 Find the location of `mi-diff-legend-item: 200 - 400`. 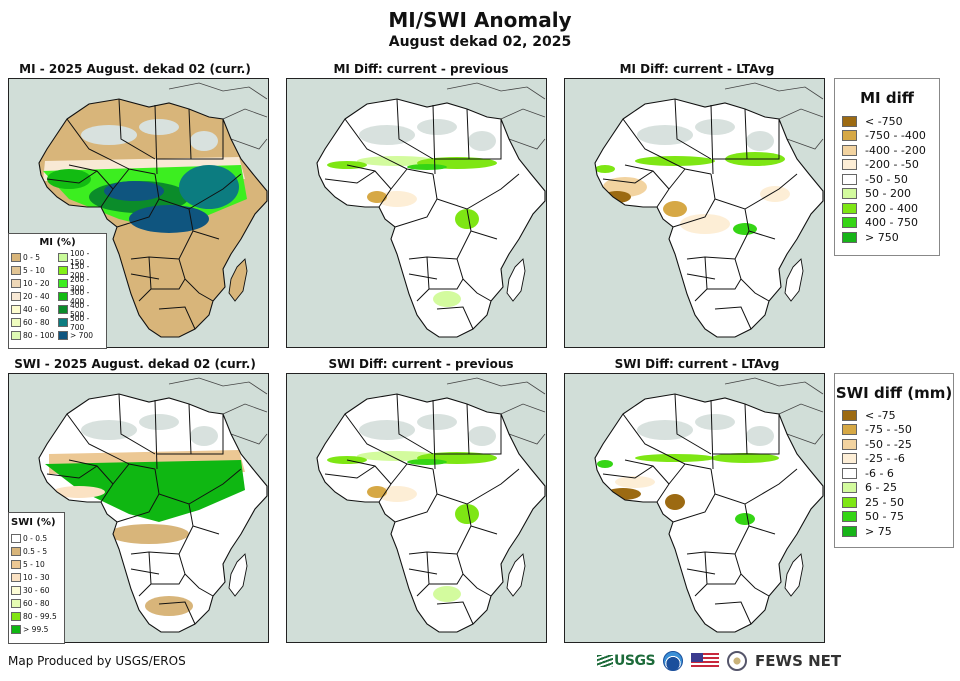

mi-diff-legend-item: 200 - 400 is located at coordinates (890, 208).